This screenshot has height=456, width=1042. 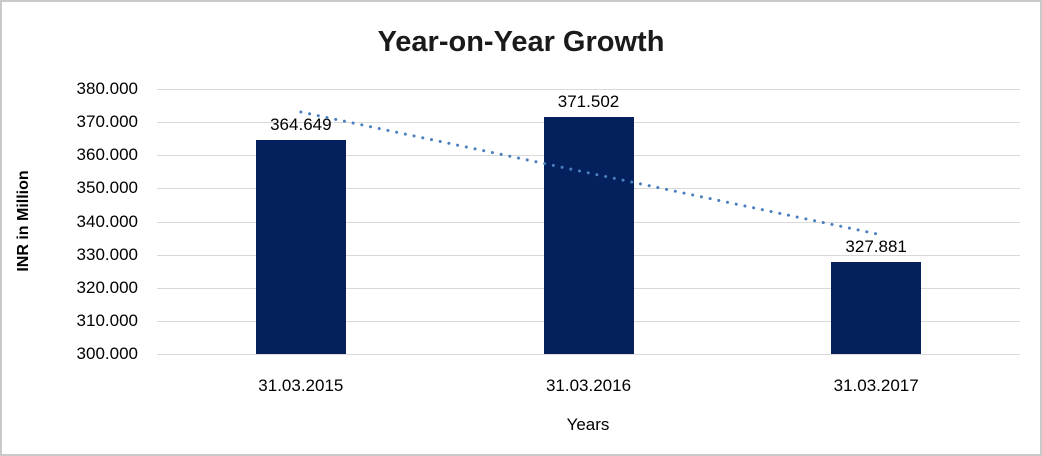 What do you see at coordinates (521, 42) in the screenshot?
I see `chart-title: Year-on-Year Growth` at bounding box center [521, 42].